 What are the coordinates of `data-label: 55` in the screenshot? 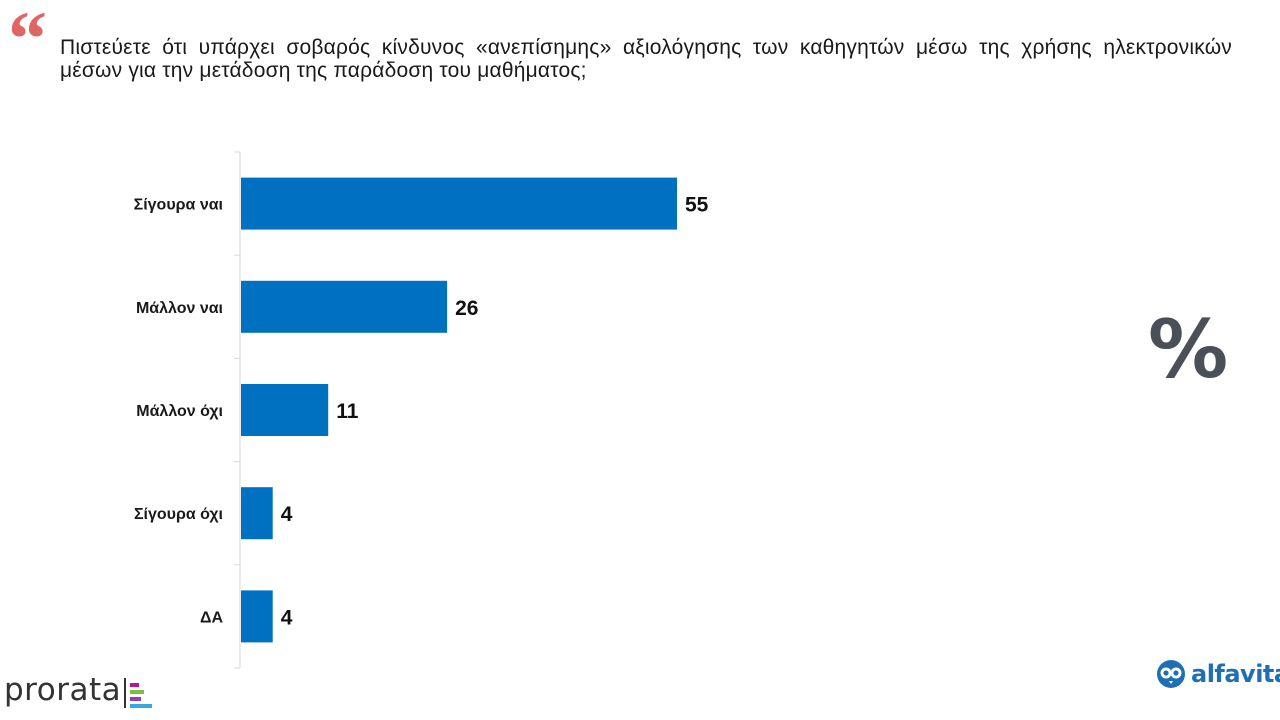 It's located at (697, 205).